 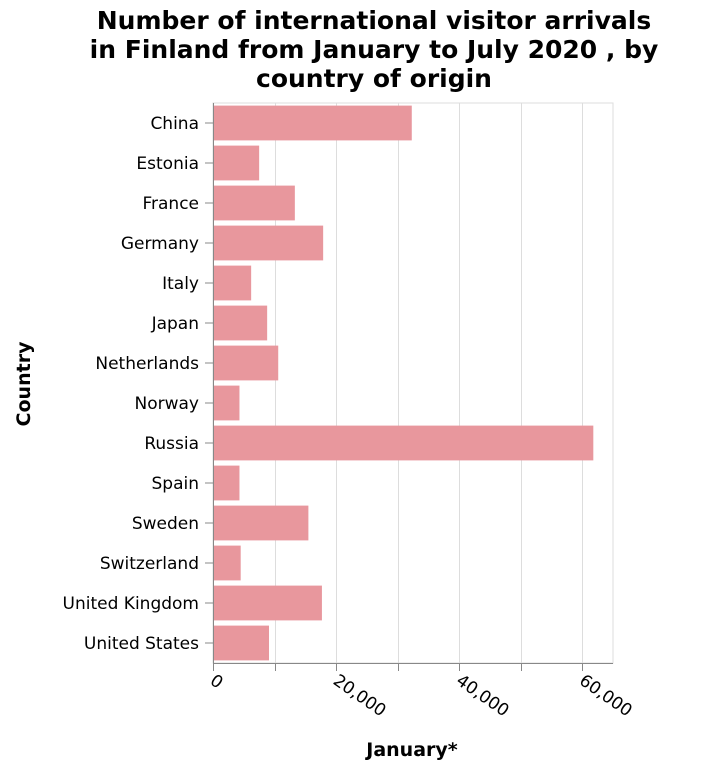 What do you see at coordinates (131, 604) in the screenshot?
I see `y-tick-label: United Kingdom` at bounding box center [131, 604].